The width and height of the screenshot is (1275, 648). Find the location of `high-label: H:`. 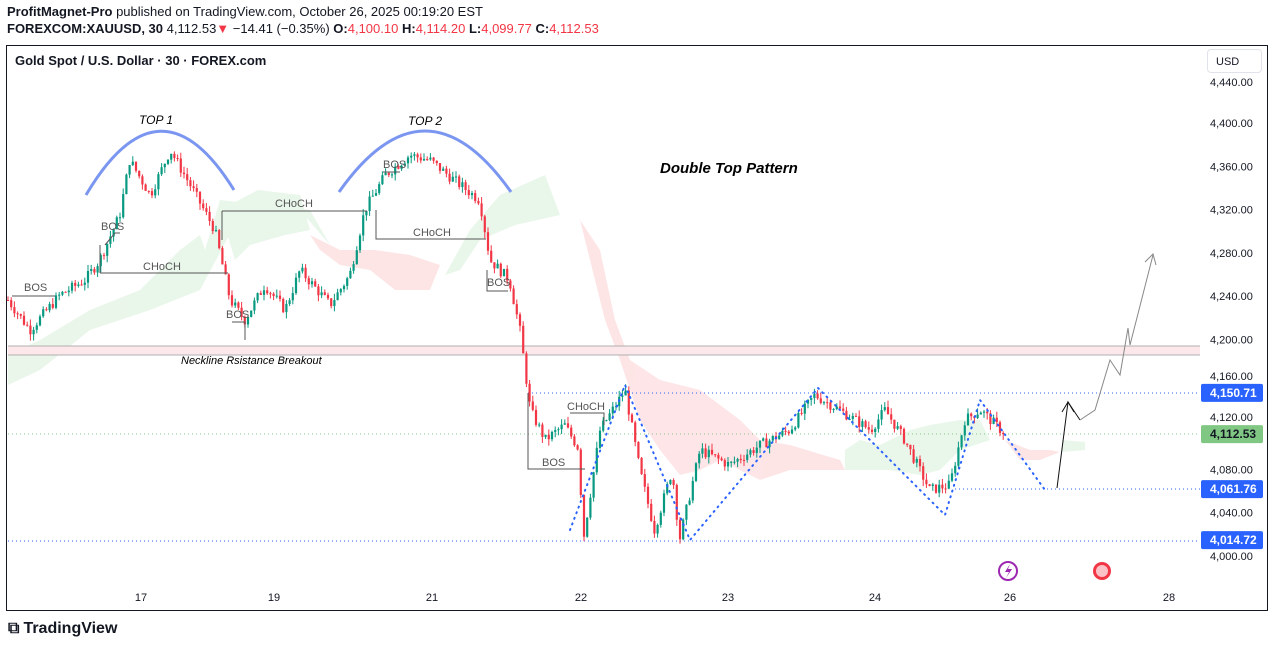

high-label: H: is located at coordinates (408, 28).